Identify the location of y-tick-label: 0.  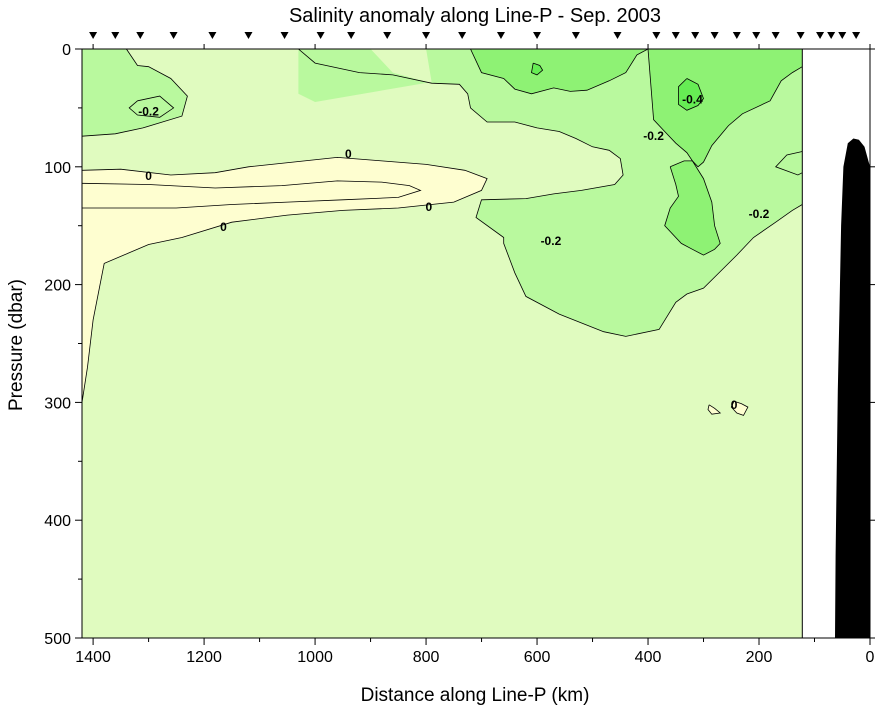
(66, 50).